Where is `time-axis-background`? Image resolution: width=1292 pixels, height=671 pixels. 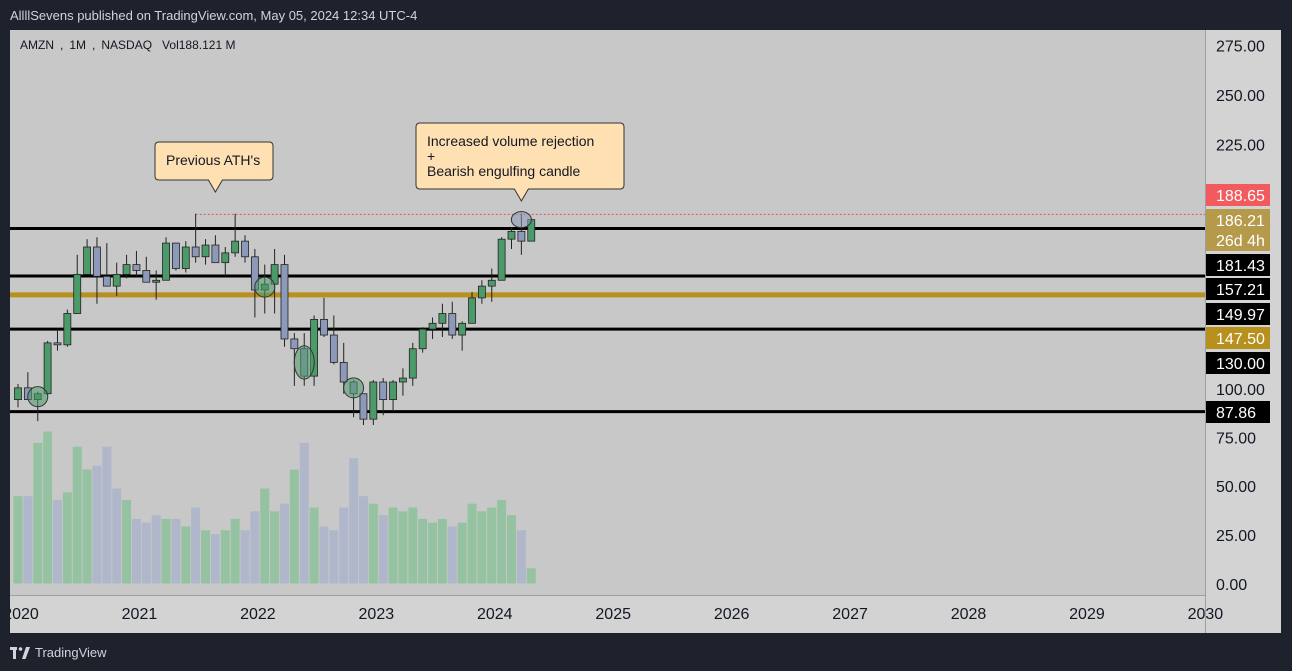 time-axis-background is located at coordinates (607, 614).